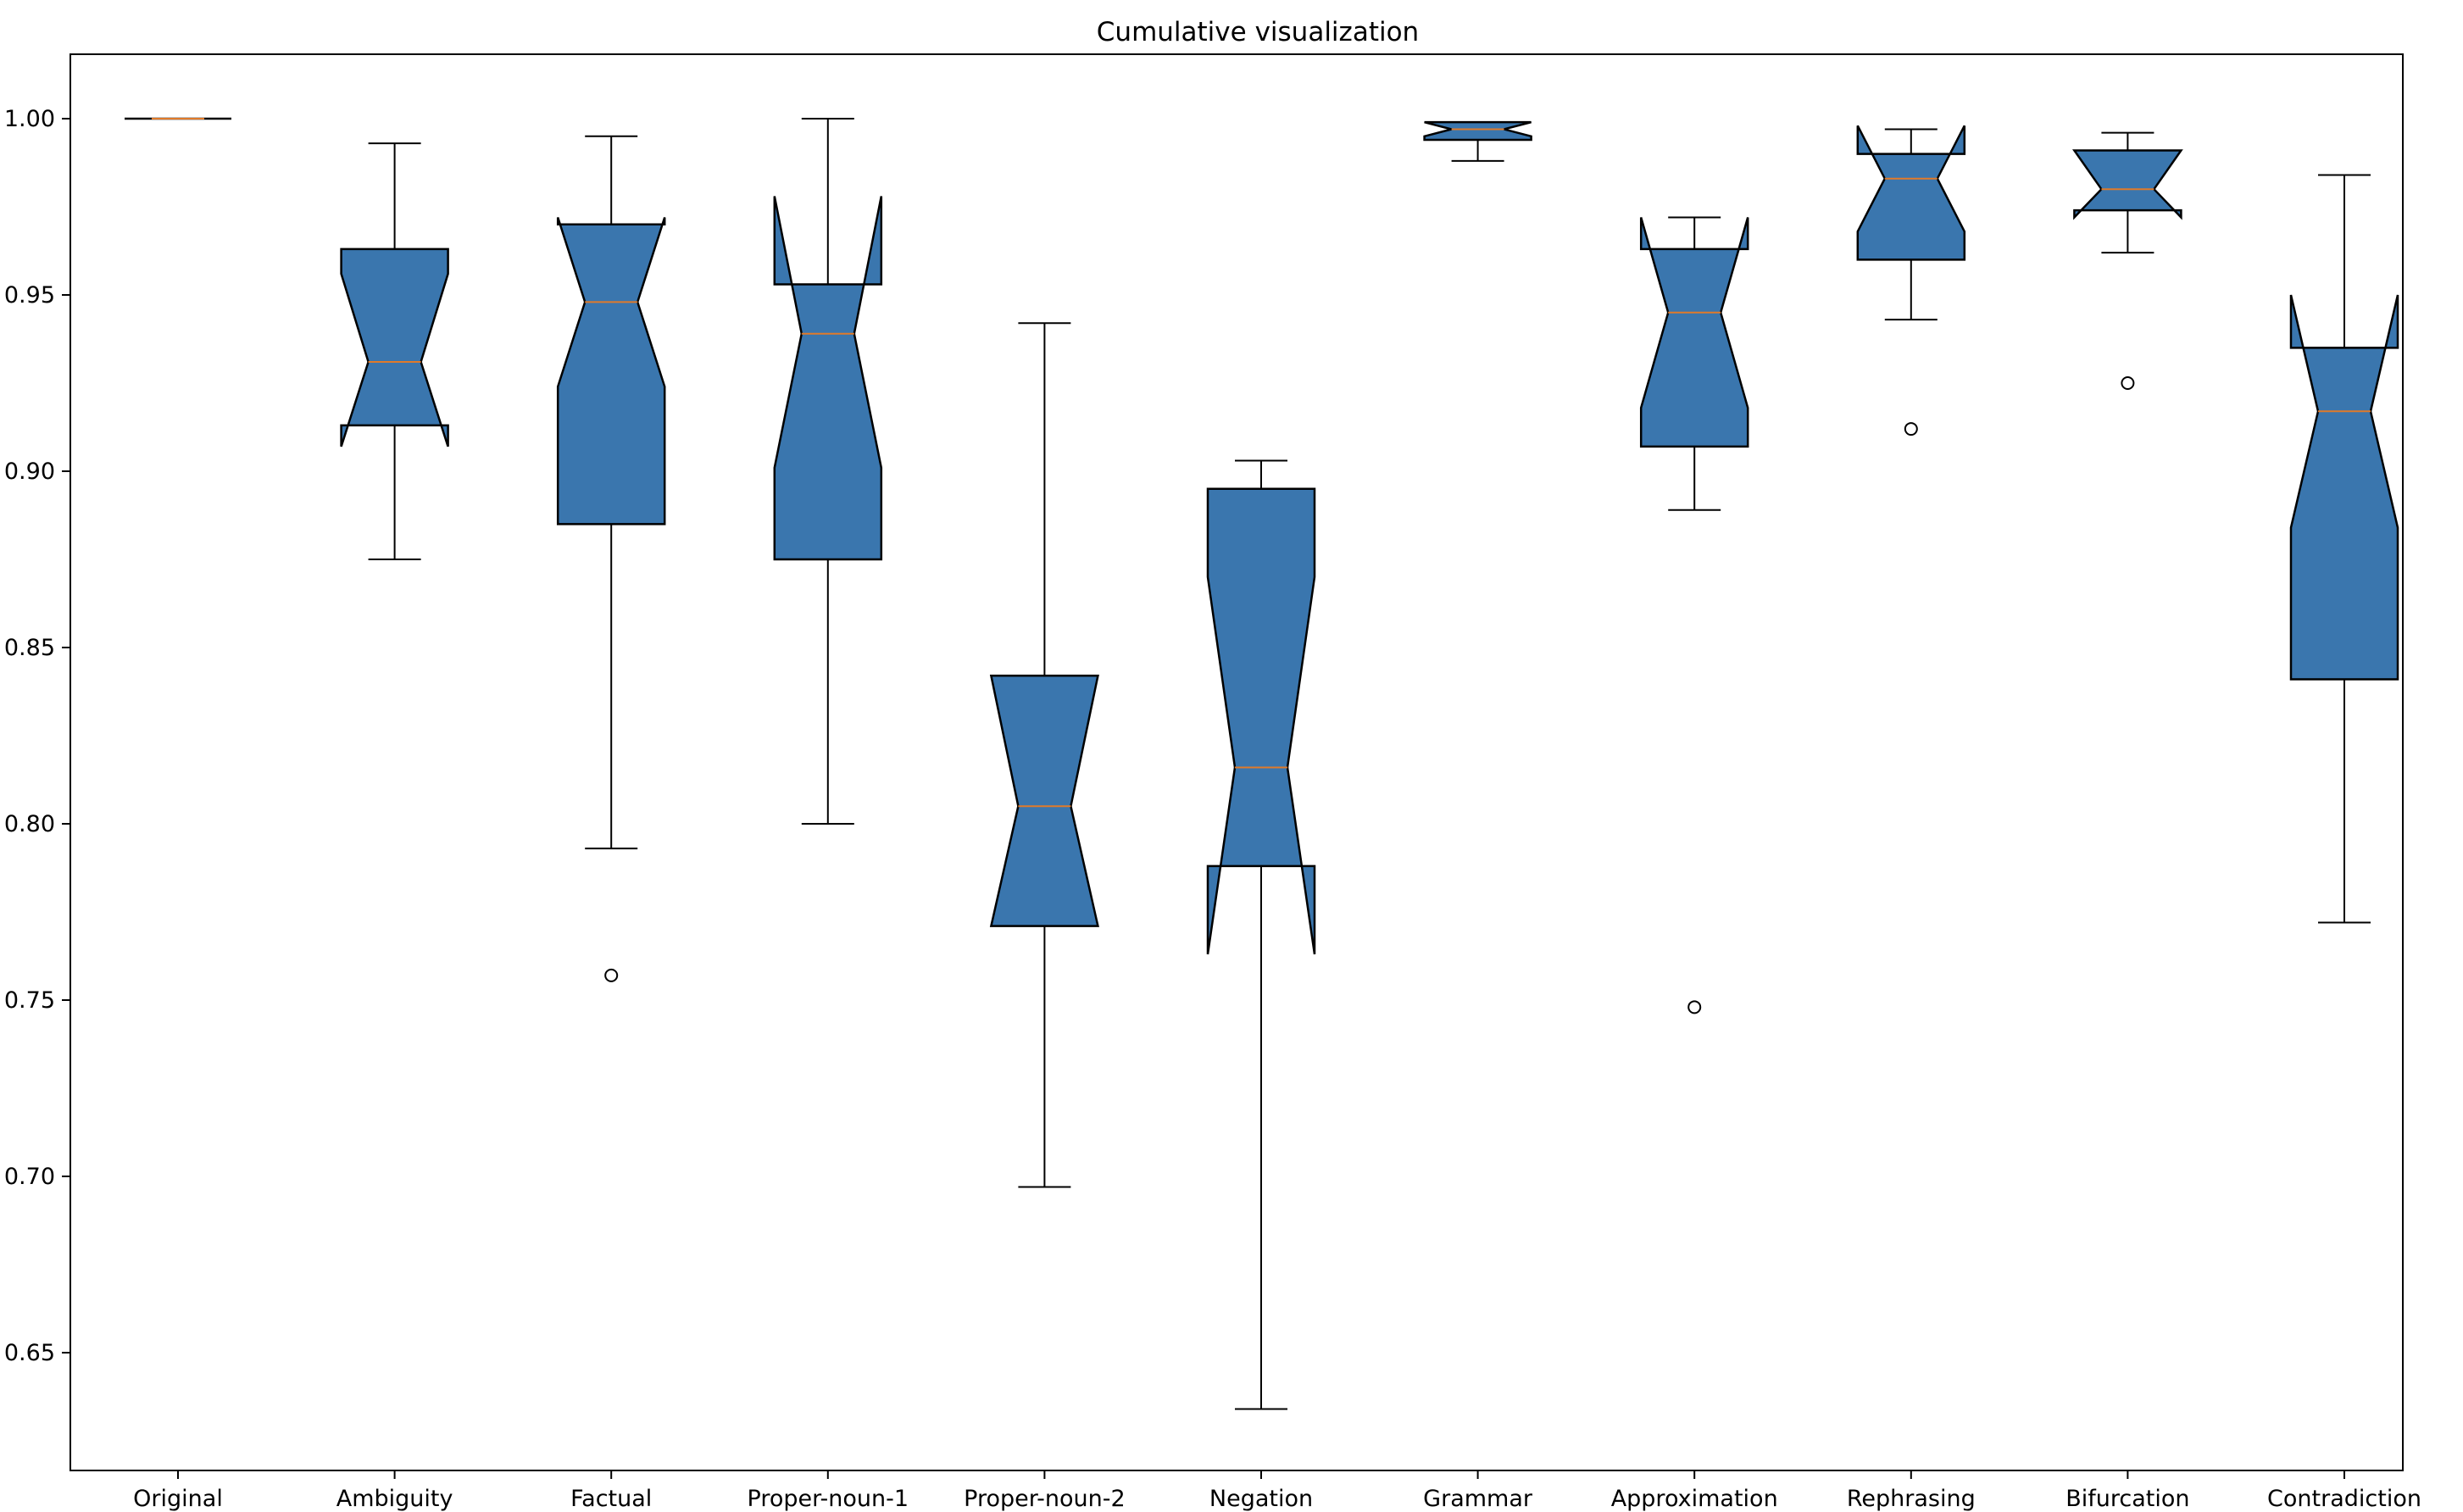 Image resolution: width=2463 pixels, height=1512 pixels. I want to click on x-tick-label: Grammar, so click(1478, 1499).